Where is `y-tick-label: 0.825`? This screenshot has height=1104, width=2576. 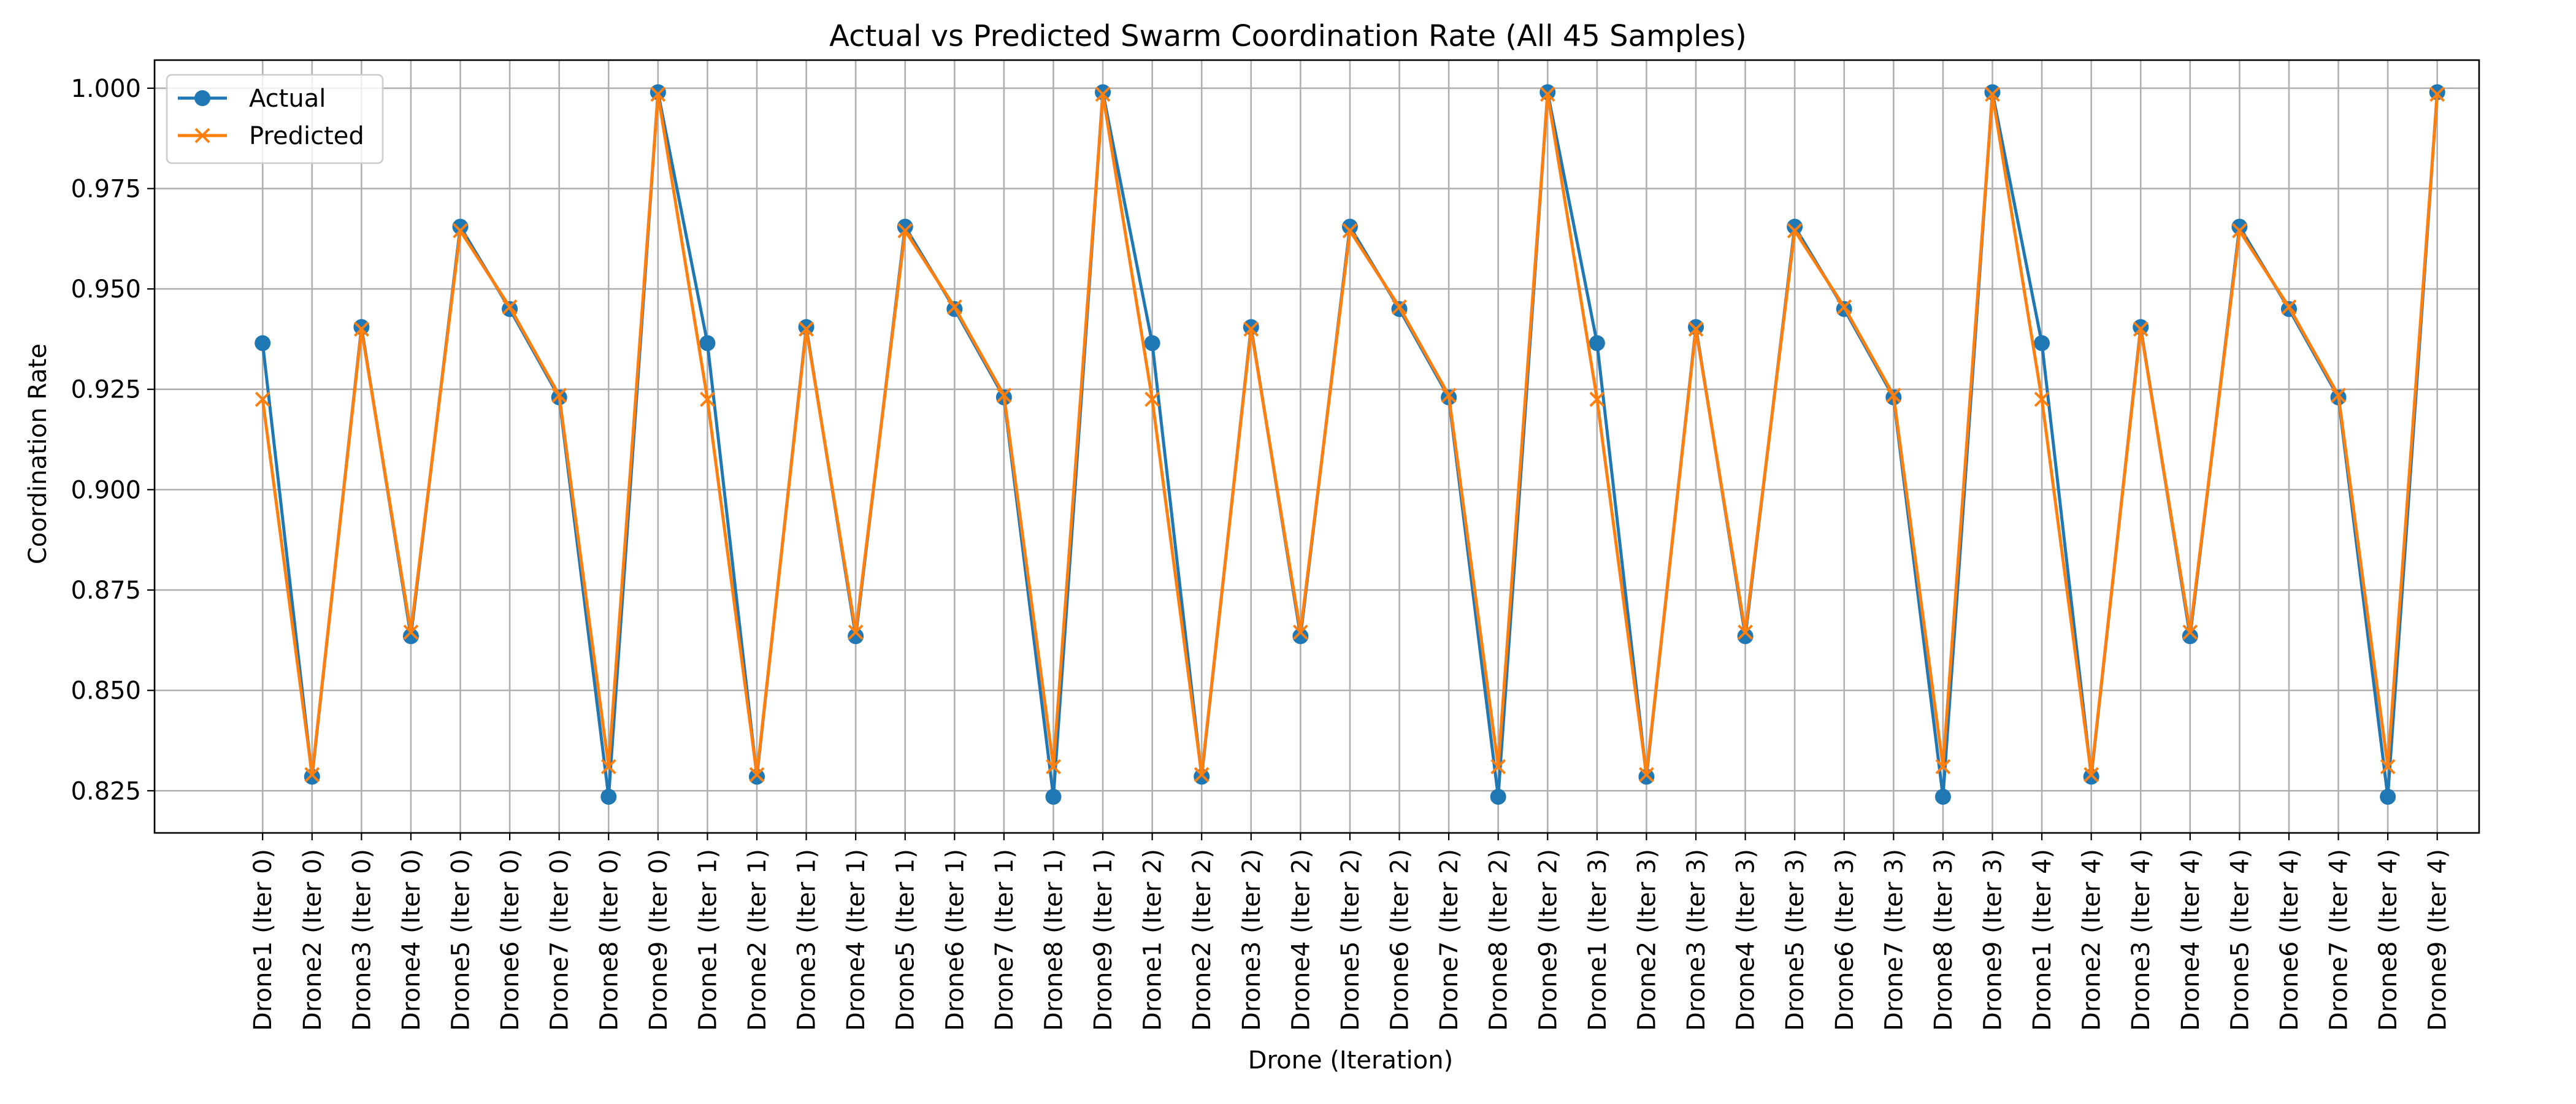 y-tick-label: 0.825 is located at coordinates (106, 791).